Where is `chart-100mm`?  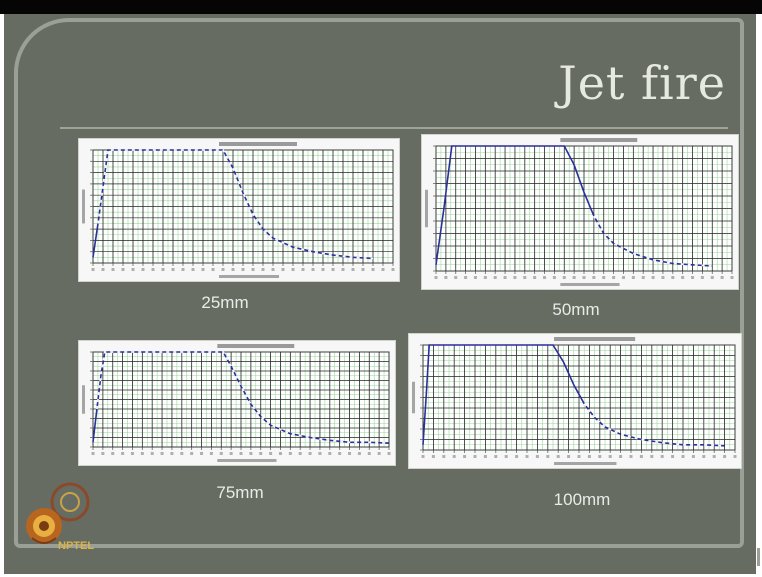
chart-100mm is located at coordinates (574, 401).